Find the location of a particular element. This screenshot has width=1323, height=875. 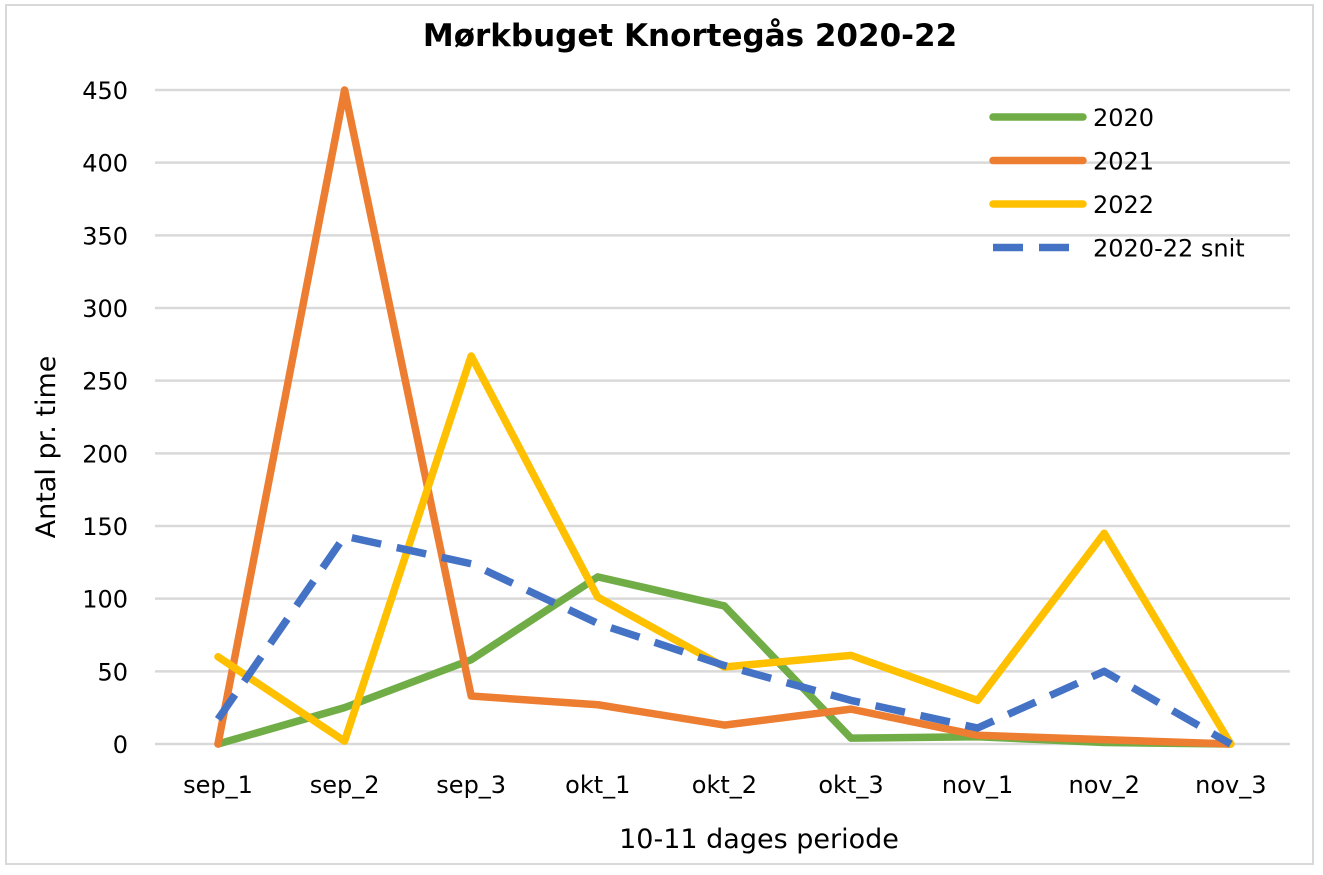

y-tick-label: 300 is located at coordinates (105, 309).